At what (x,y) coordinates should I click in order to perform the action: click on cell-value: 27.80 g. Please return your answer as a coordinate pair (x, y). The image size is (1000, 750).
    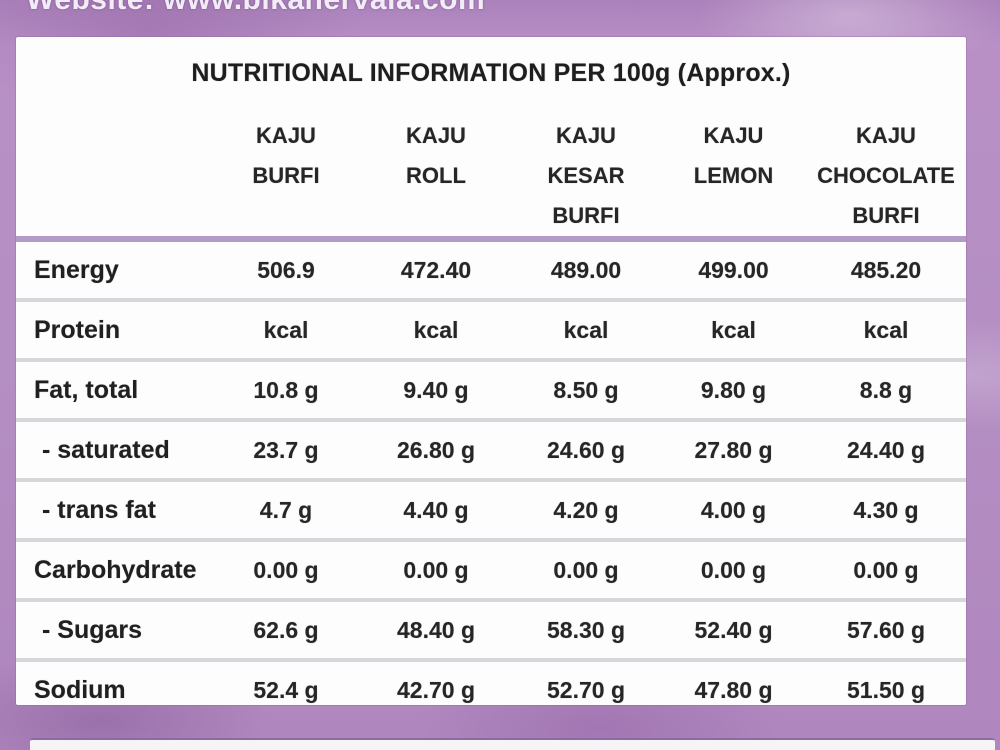
    Looking at the image, I should click on (733, 449).